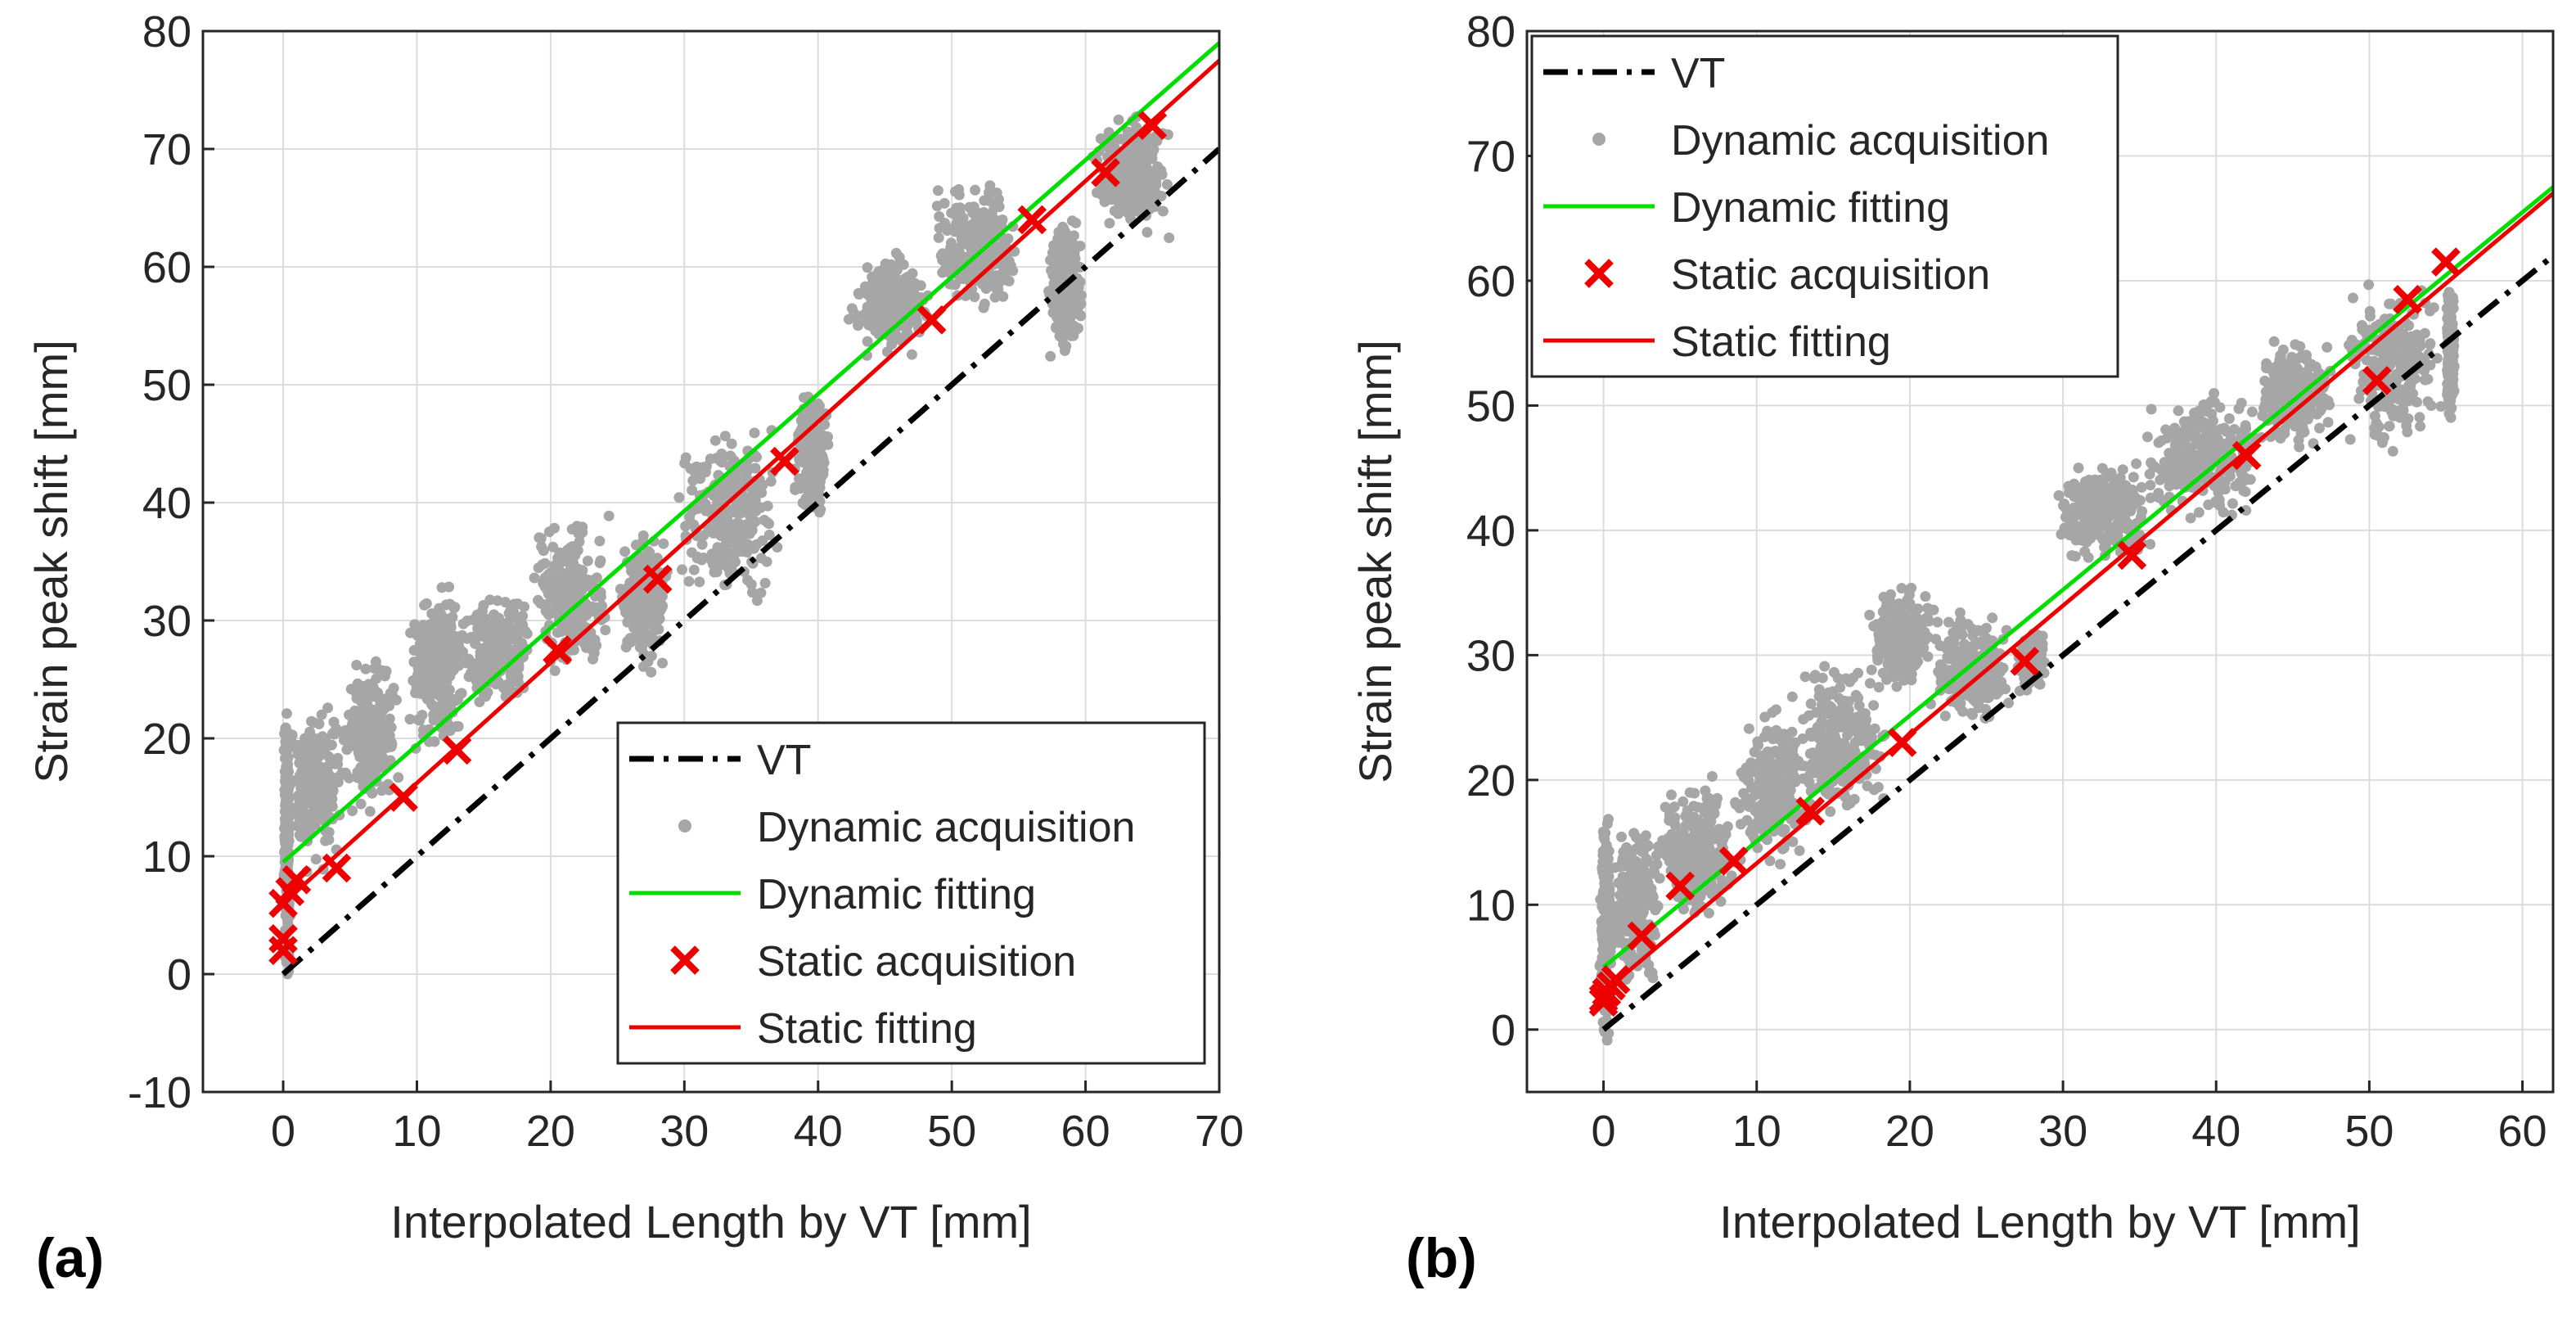  What do you see at coordinates (166, 740) in the screenshot?
I see `y-tick-label: 20` at bounding box center [166, 740].